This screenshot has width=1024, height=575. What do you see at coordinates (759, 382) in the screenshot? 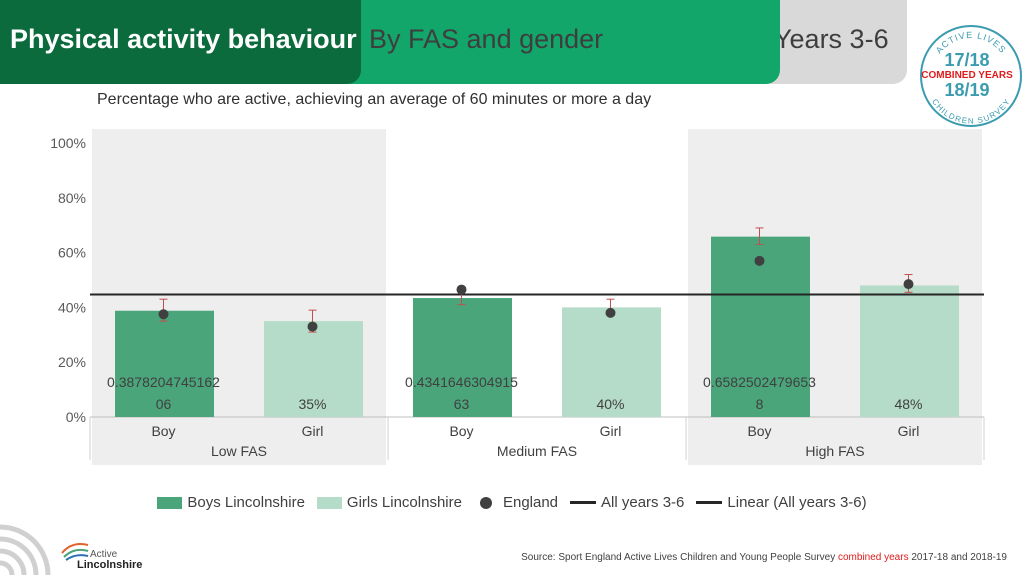
I see `data-label: 0.6582502479653` at bounding box center [759, 382].